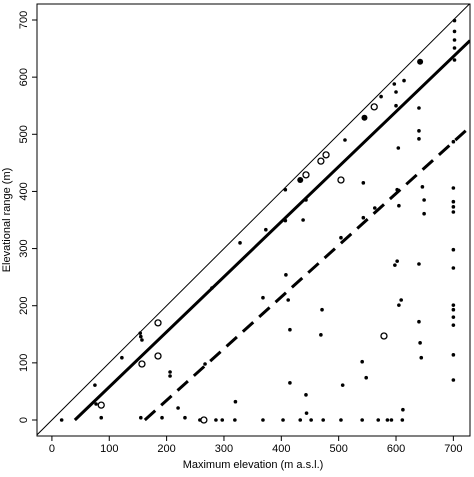 This screenshot has height=477, width=474. I want to click on x-tick-label: 700, so click(453, 449).